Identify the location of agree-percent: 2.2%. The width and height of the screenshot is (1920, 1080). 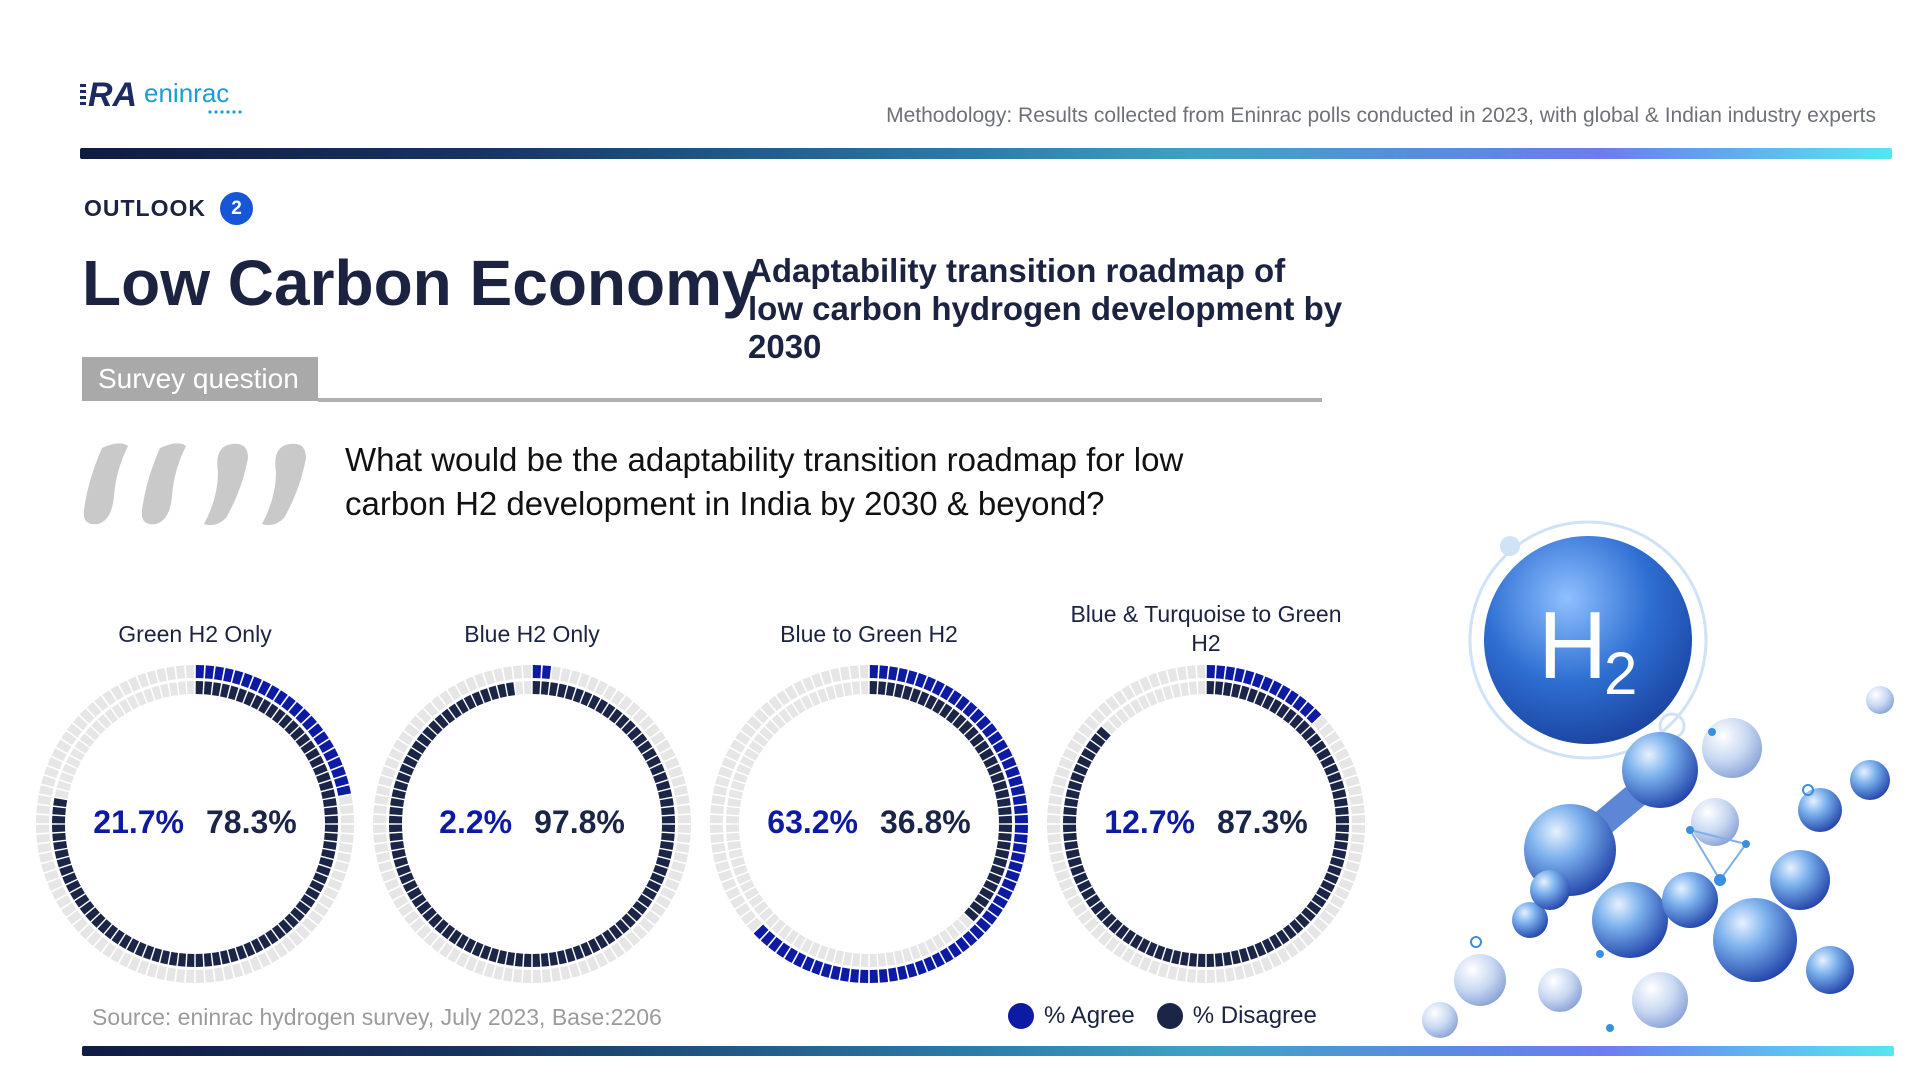
(476, 822).